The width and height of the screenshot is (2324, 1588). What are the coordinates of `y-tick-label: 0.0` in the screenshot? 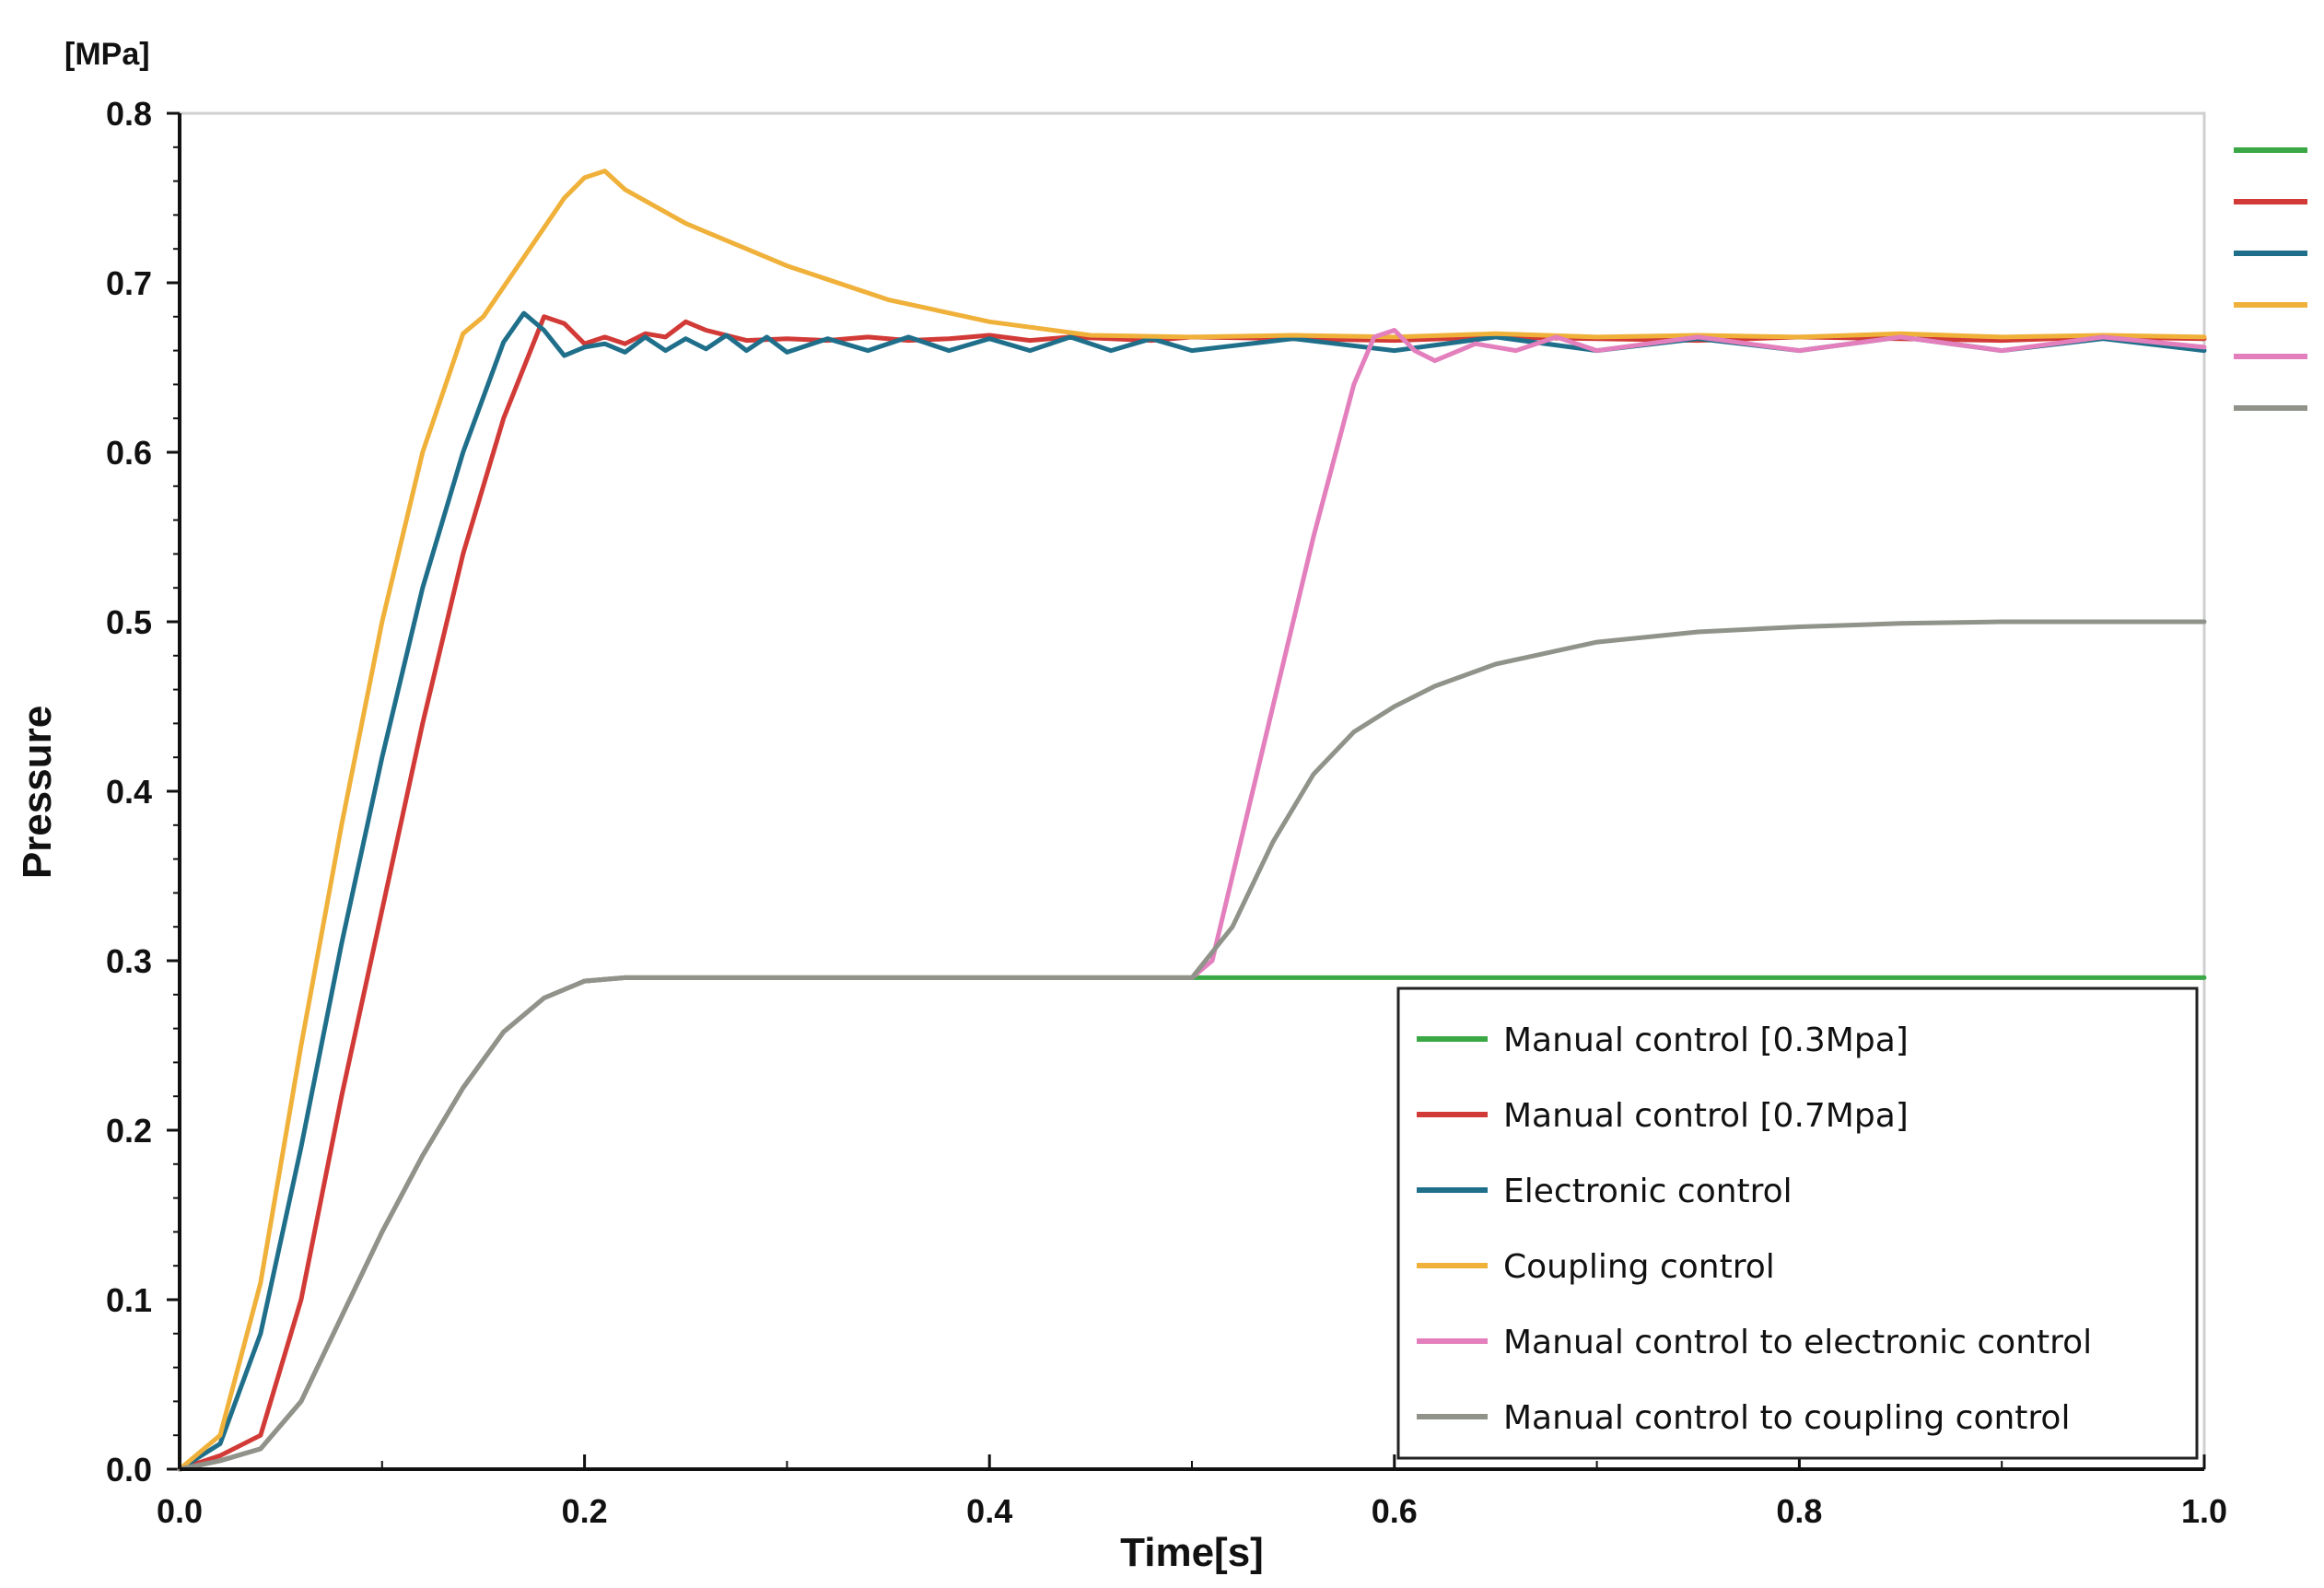 It's located at (129, 1470).